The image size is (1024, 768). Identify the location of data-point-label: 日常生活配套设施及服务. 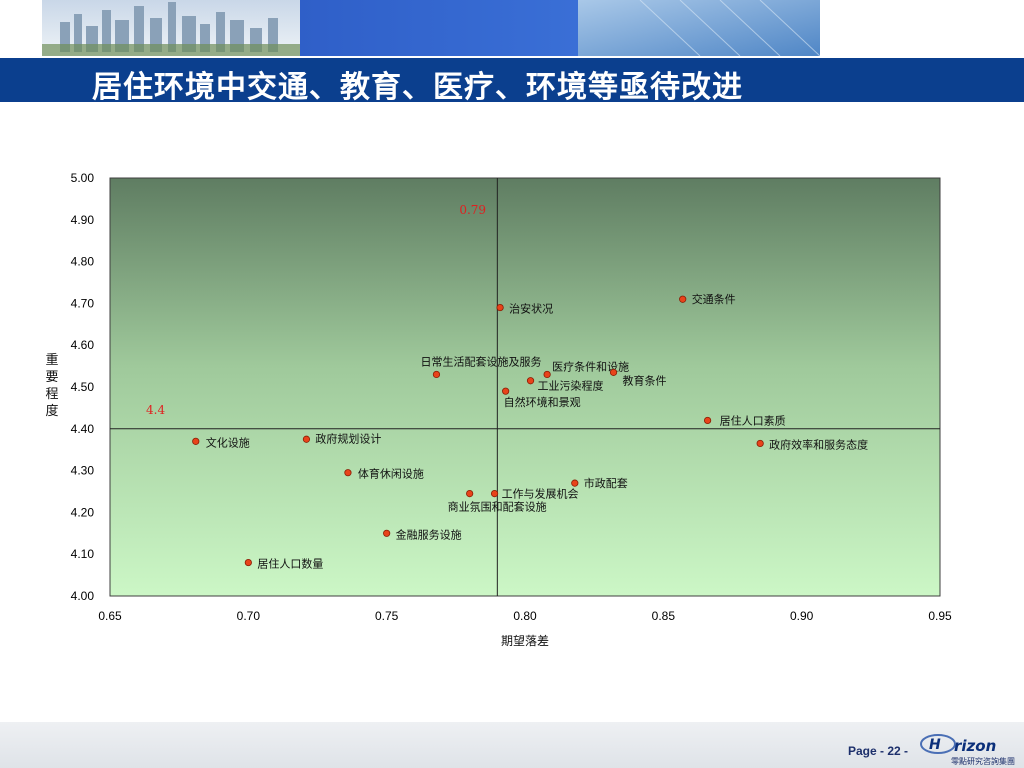
(480, 361).